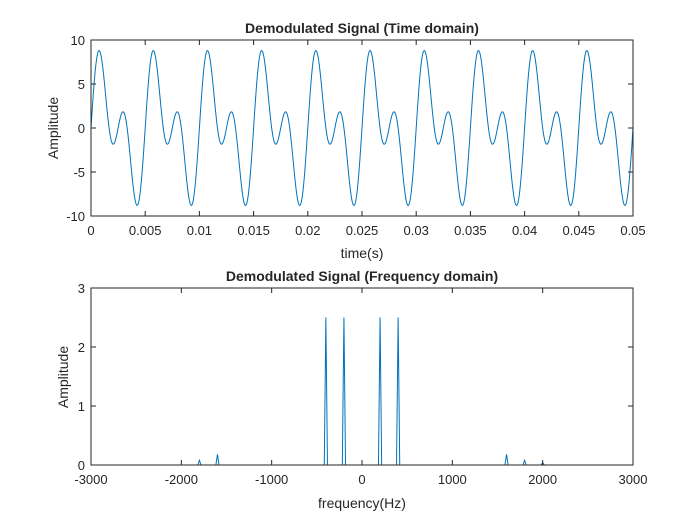 The height and width of the screenshot is (525, 700). I want to click on time-chart-title: Demodulated Signal (Time domain), so click(362, 28).